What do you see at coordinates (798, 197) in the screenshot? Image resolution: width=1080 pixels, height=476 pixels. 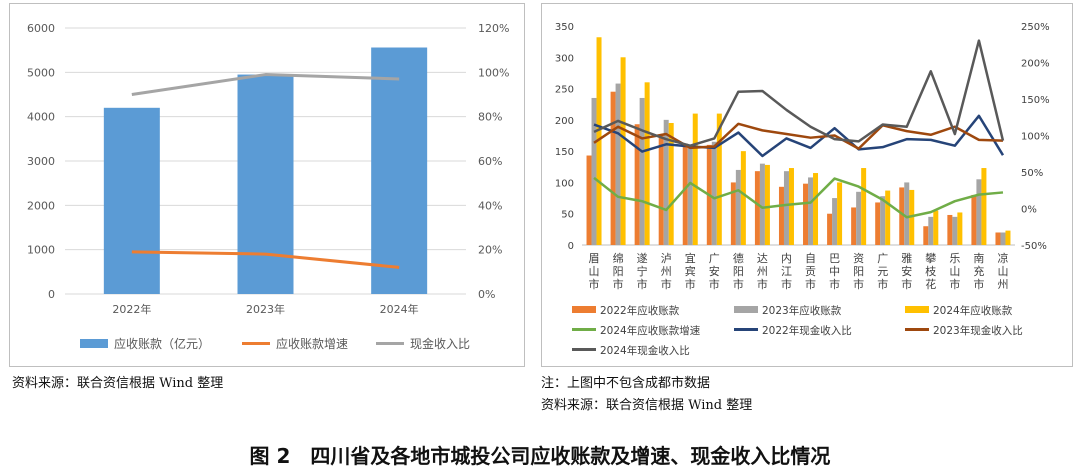 I see `line-2024-growth` at bounding box center [798, 197].